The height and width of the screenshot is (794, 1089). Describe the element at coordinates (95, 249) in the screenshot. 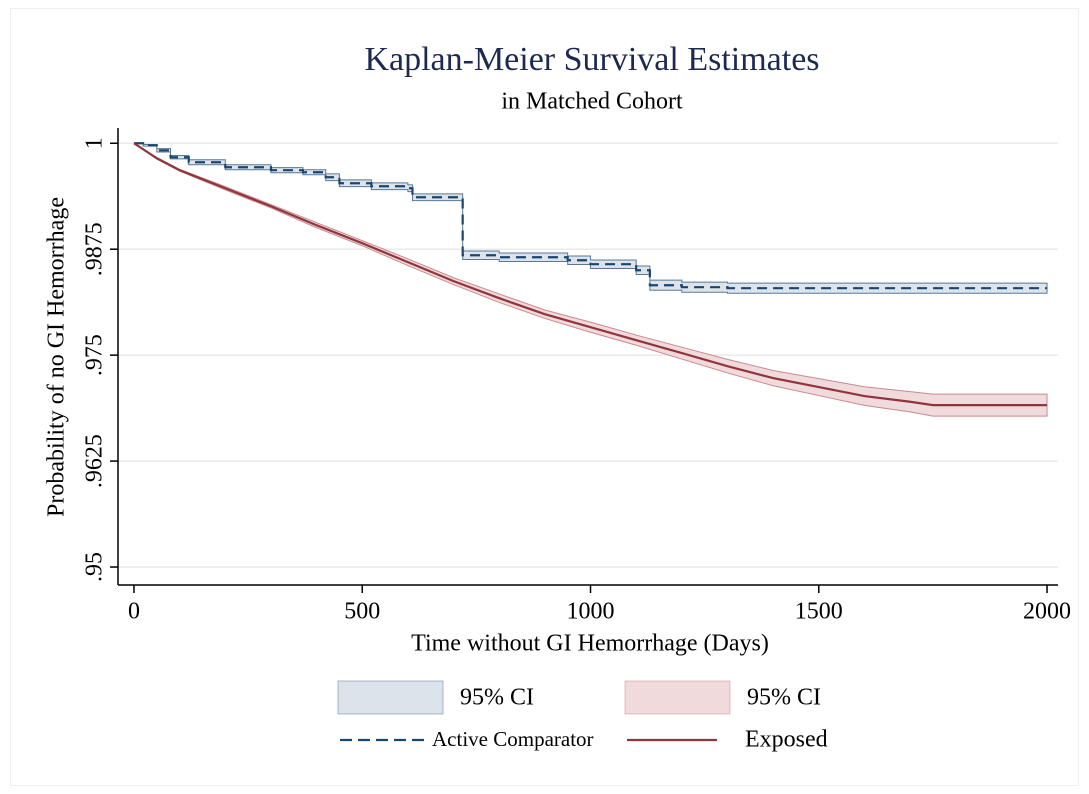

I see `y-tick-label: .9875` at that location.